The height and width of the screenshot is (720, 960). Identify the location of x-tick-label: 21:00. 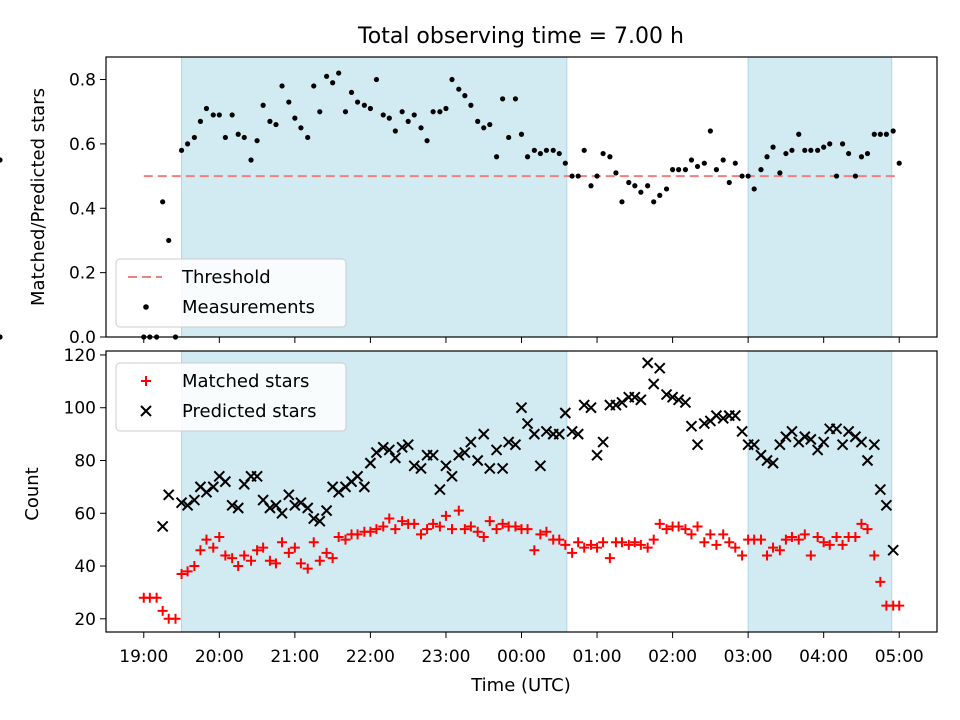
(294, 657).